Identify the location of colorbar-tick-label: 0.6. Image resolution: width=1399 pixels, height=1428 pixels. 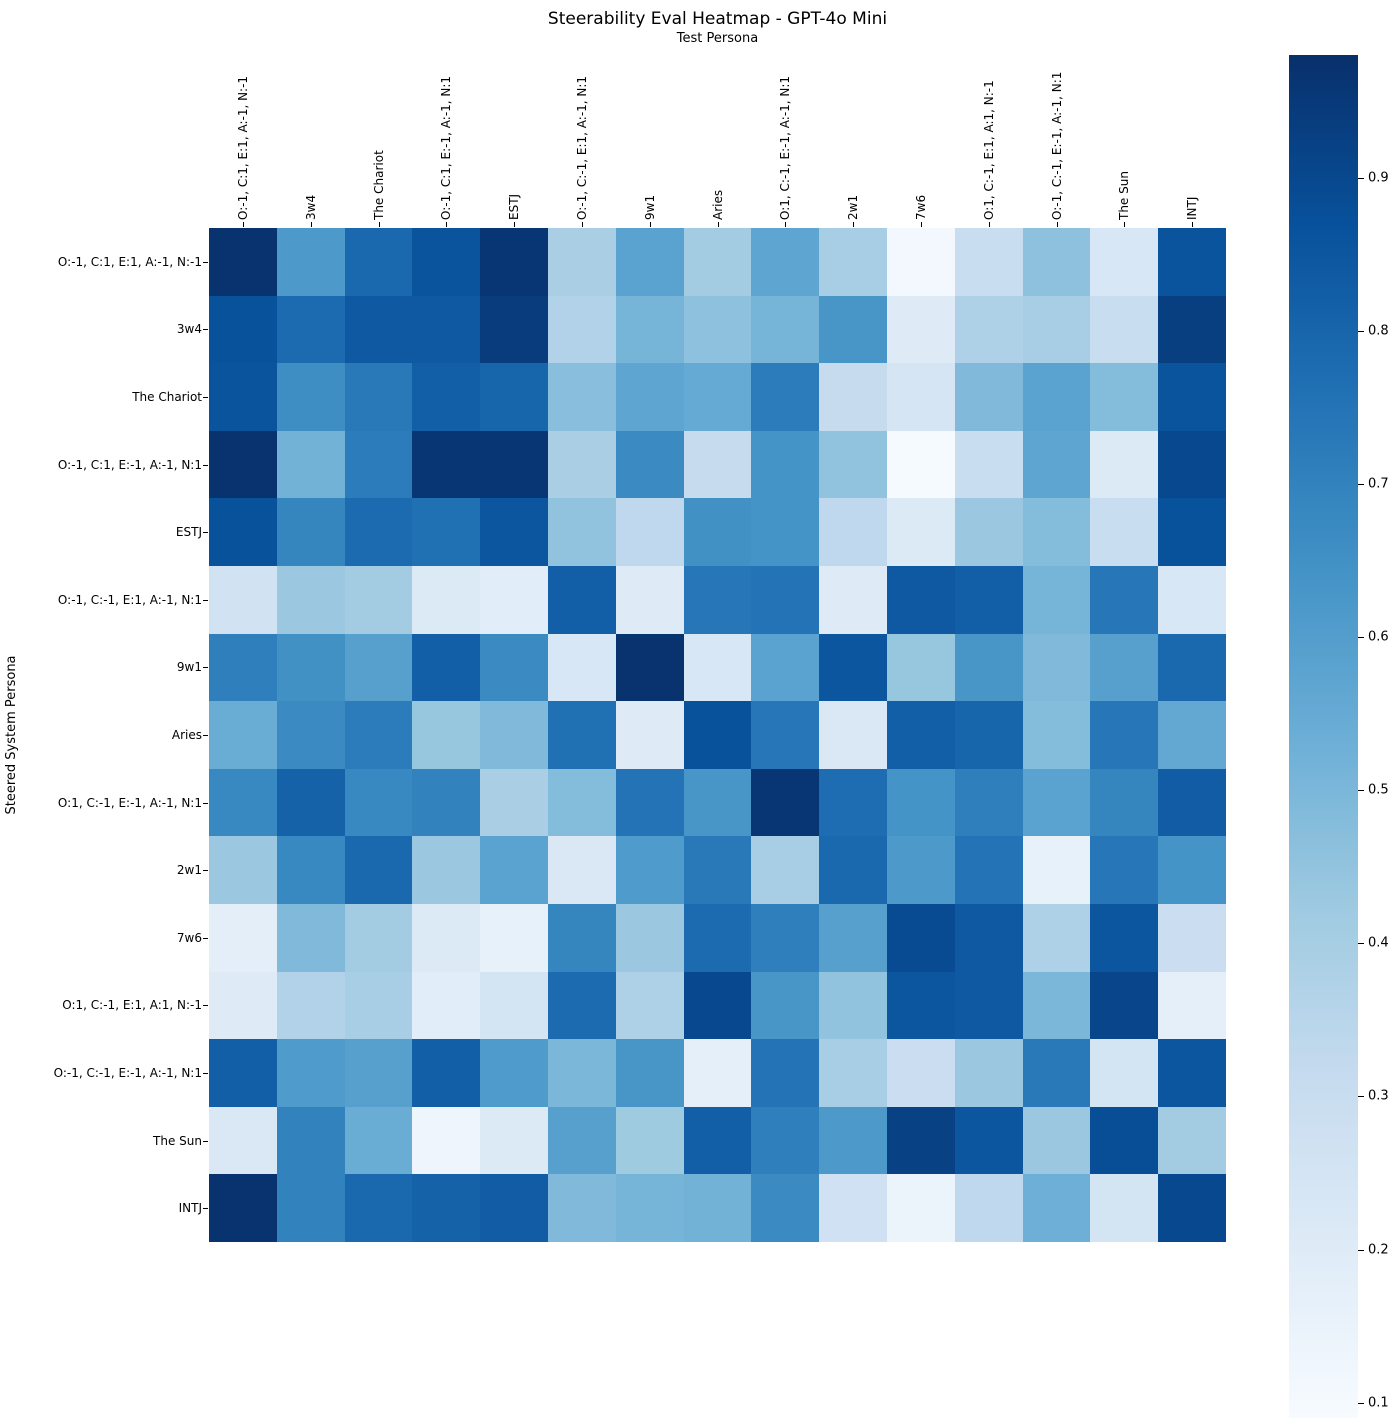
(1378, 637).